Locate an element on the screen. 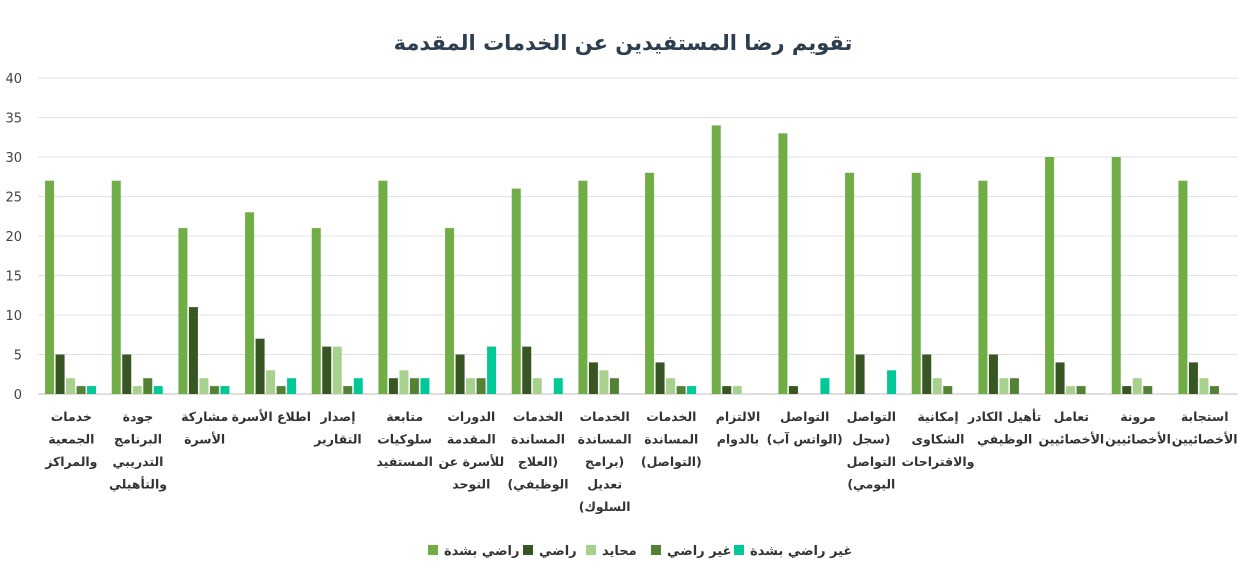 The width and height of the screenshot is (1247, 583). y-tick-label: 20 is located at coordinates (13, 237).